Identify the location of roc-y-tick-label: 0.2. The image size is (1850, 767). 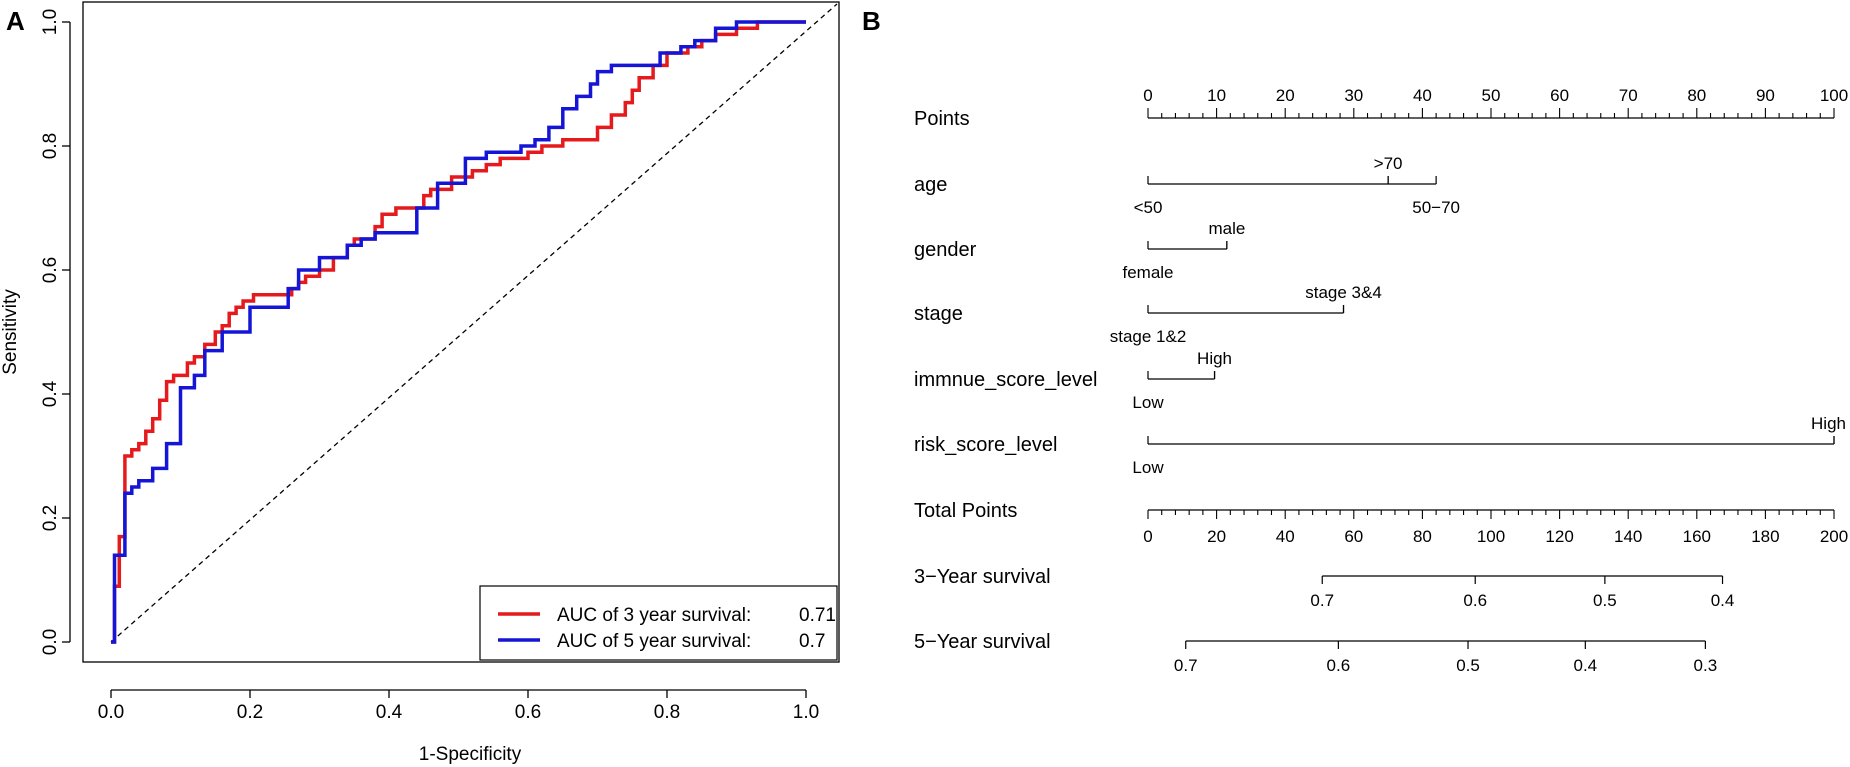
(50, 518).